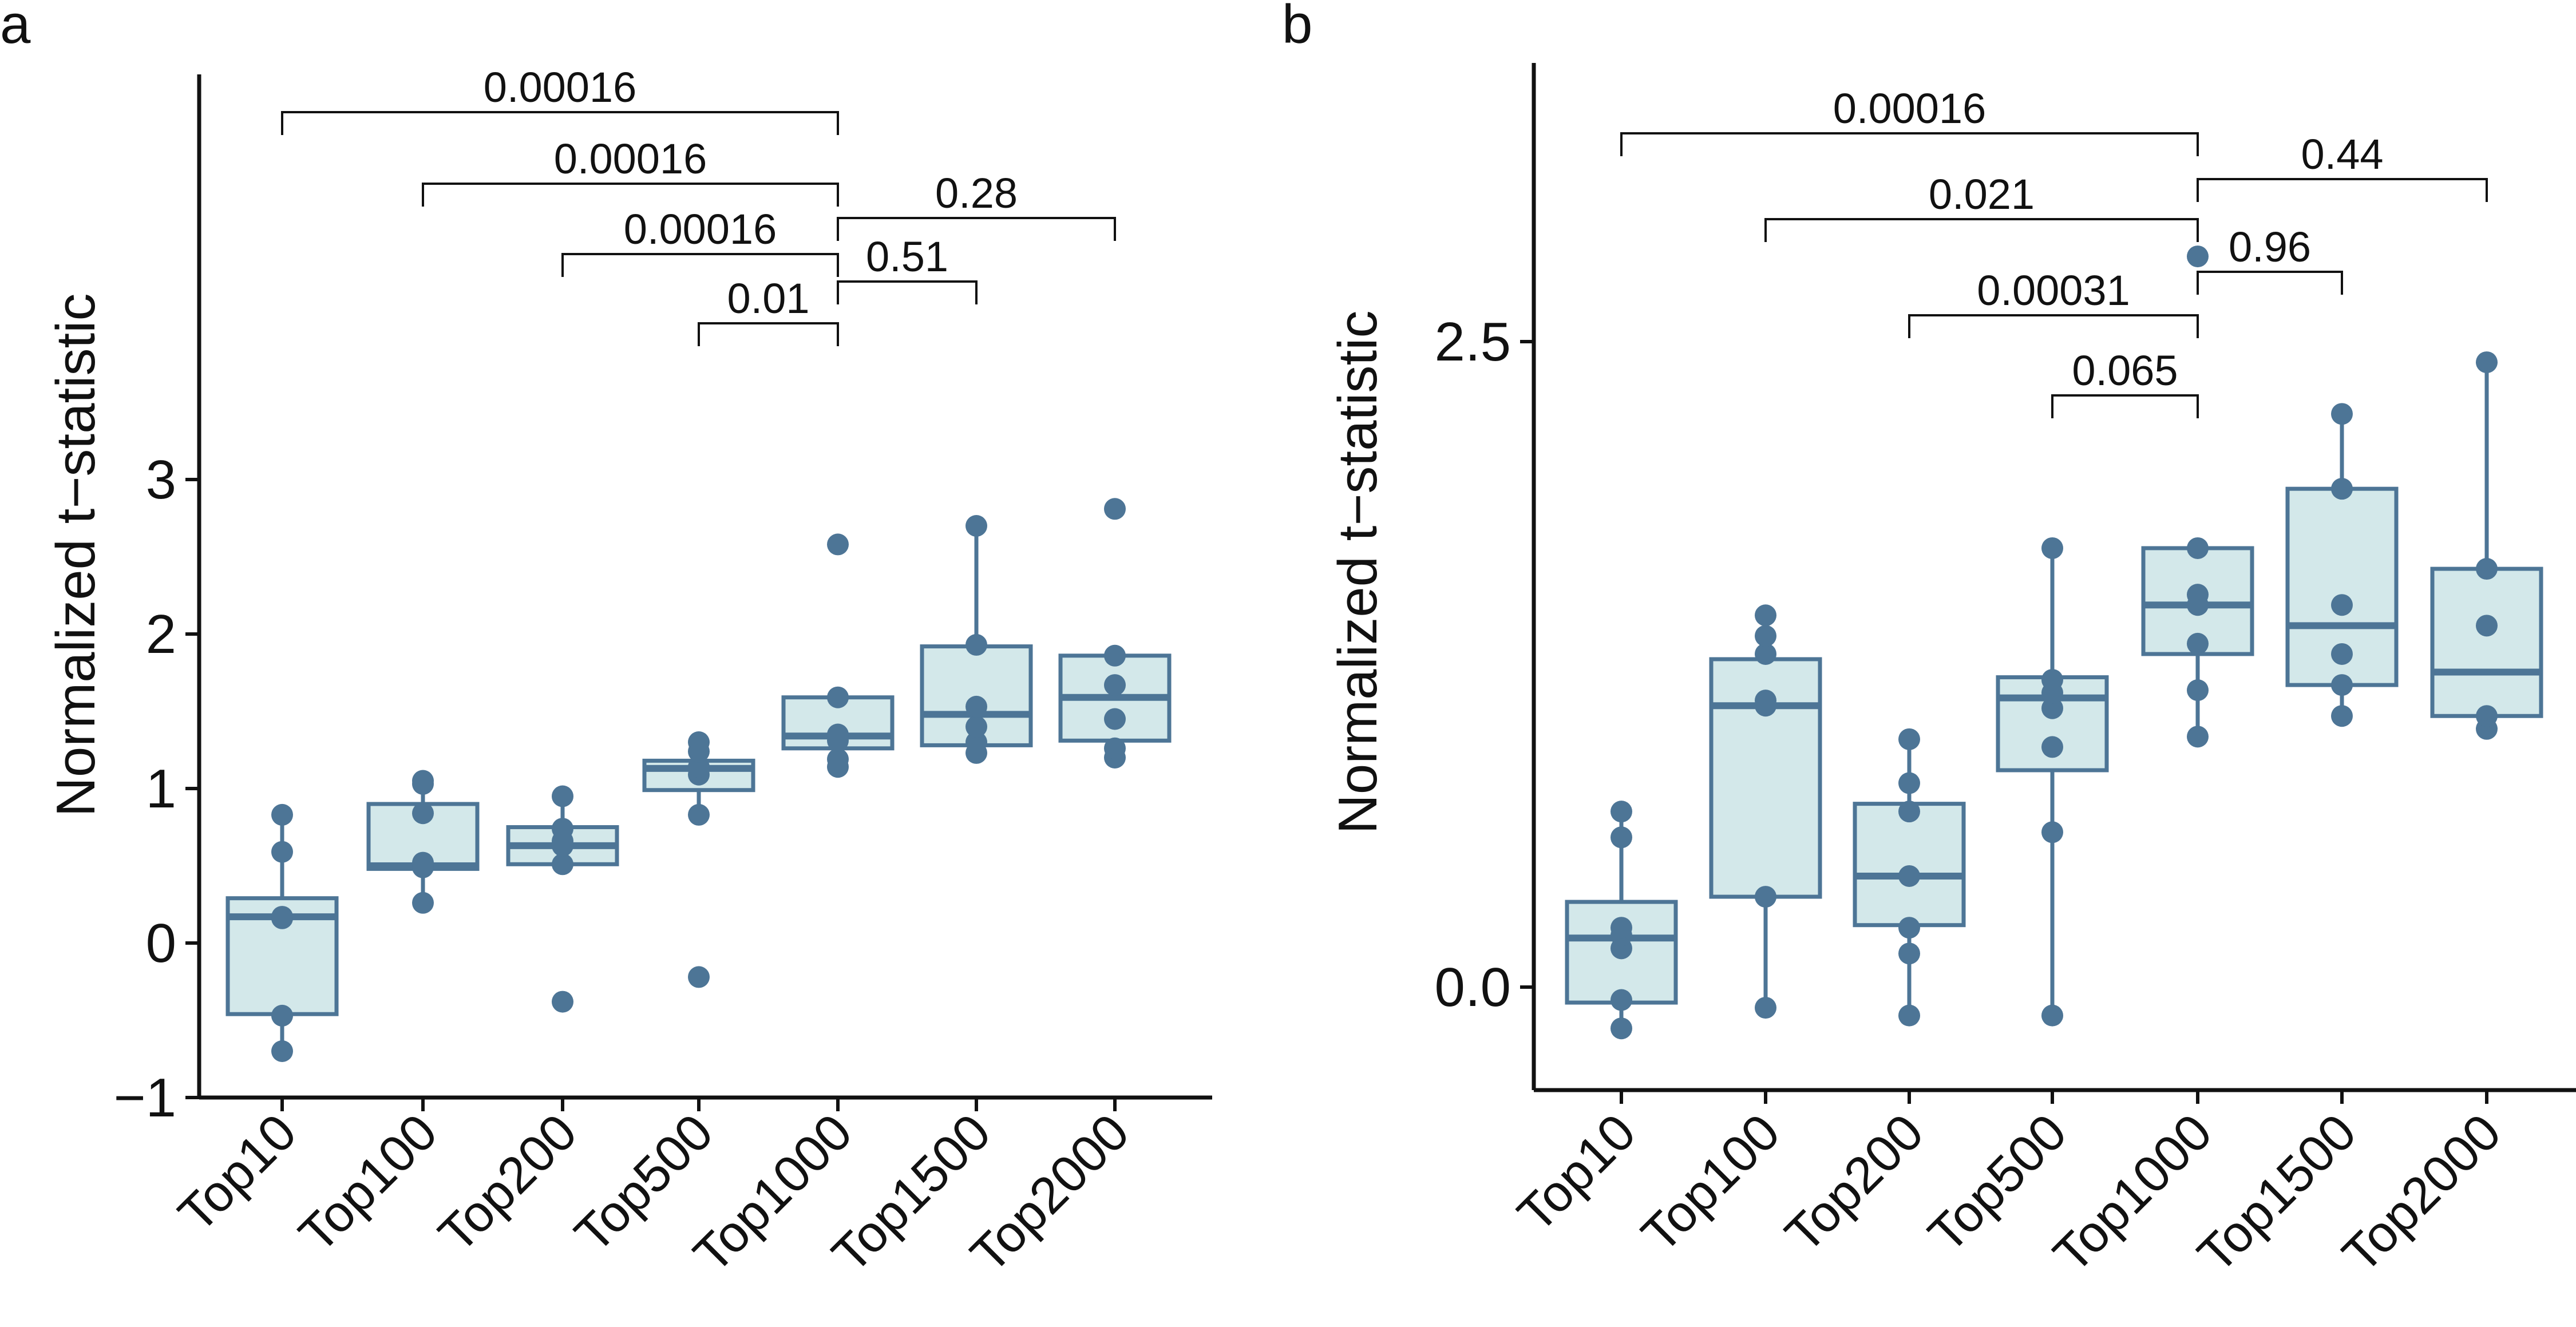 This screenshot has height=1327, width=2576. I want to click on x-tick-label: Top10, so click(1577, 1173).